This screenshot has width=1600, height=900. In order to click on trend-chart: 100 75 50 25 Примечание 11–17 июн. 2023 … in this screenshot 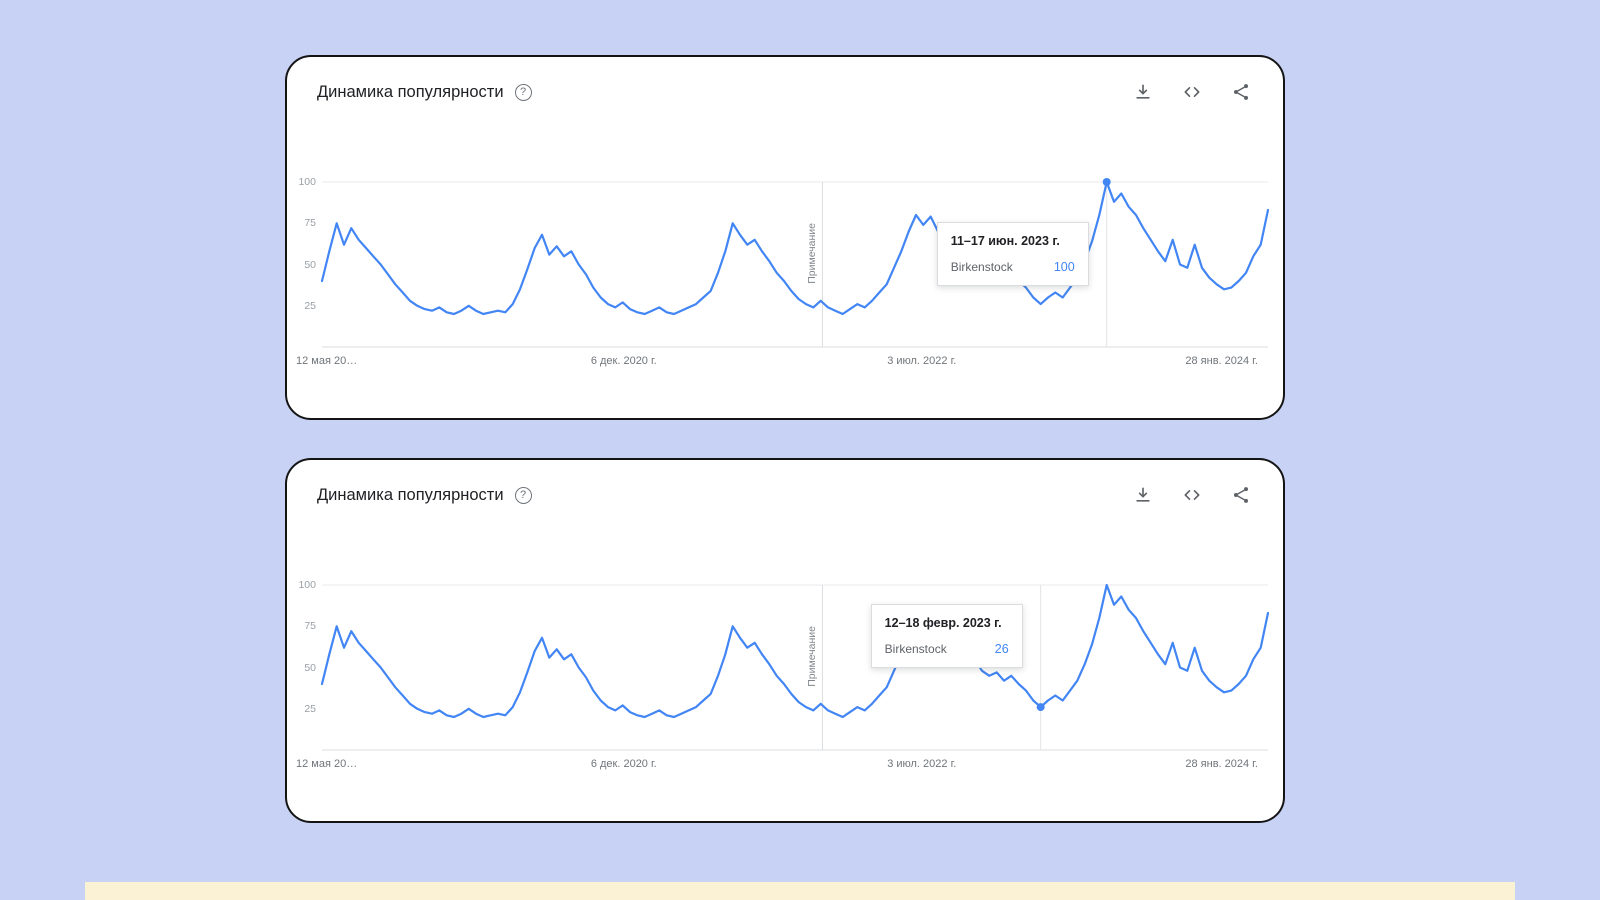, I will do `click(783, 271)`.